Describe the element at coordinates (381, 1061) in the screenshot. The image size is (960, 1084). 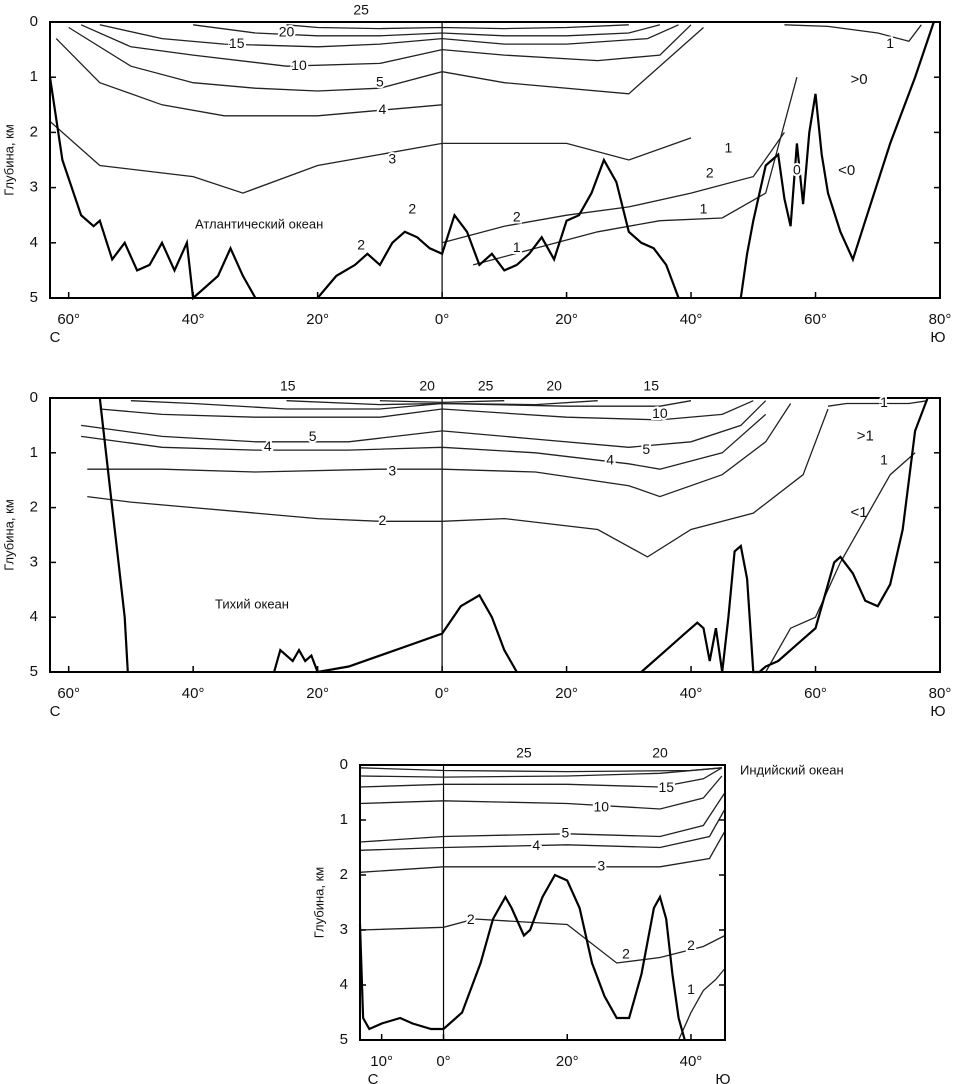
I see `x-tick-label: 10°` at that location.